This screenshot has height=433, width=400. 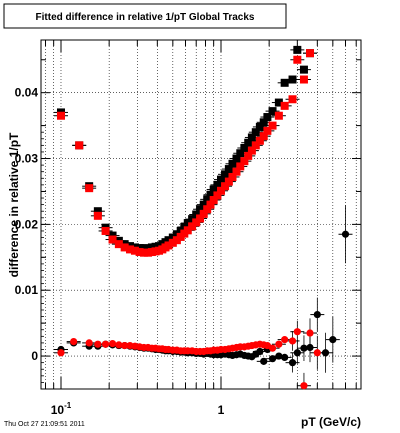 What do you see at coordinates (27, 224) in the screenshot?
I see `y-tick-label: 0.02` at bounding box center [27, 224].